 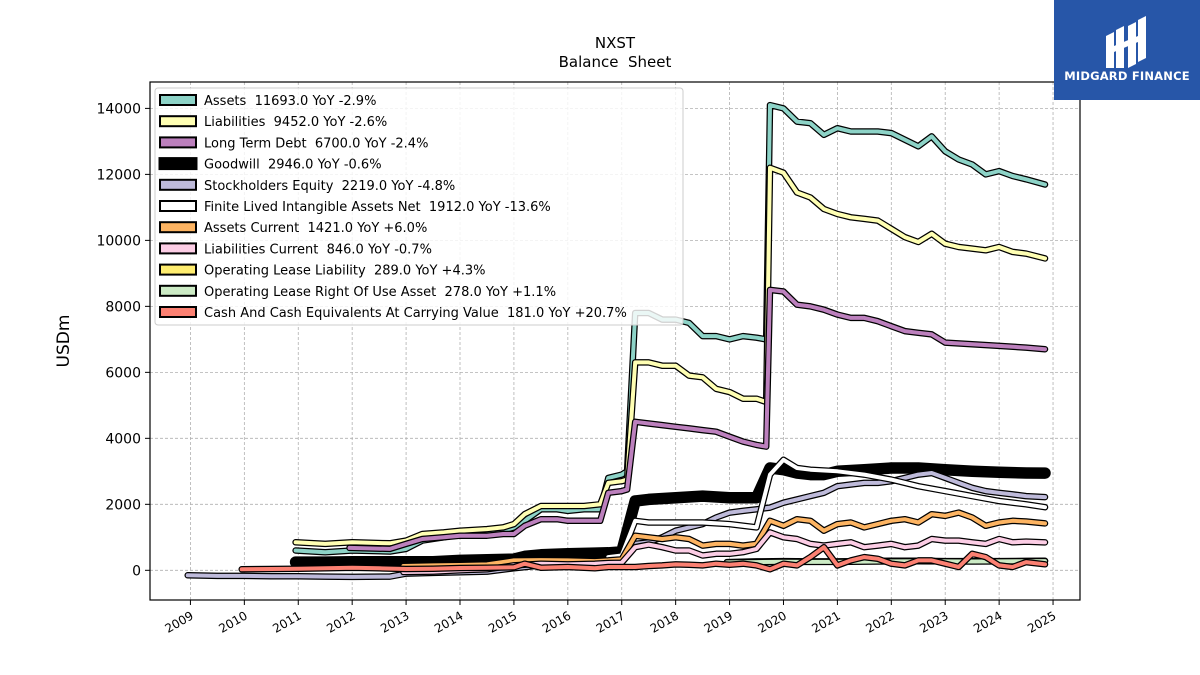 What do you see at coordinates (772, 621) in the screenshot?
I see `x-tick-label: 2020` at bounding box center [772, 621].